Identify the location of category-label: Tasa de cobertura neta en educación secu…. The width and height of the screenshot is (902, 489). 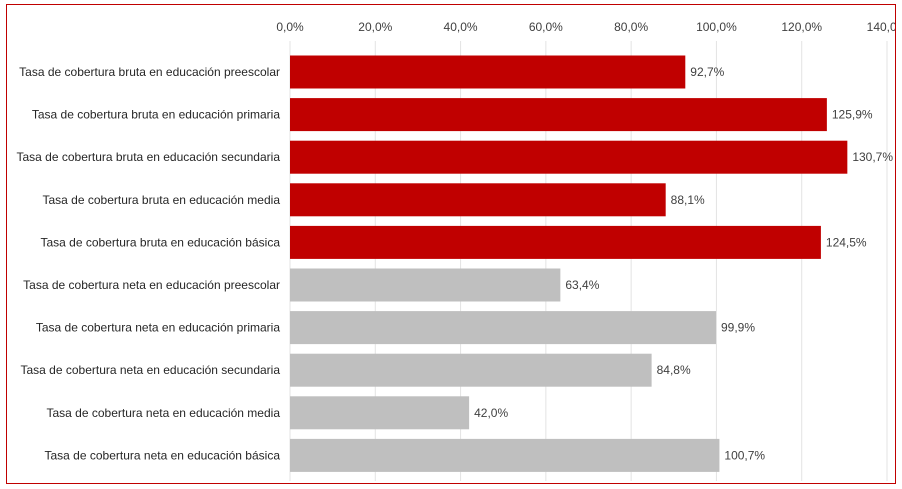
(150, 370).